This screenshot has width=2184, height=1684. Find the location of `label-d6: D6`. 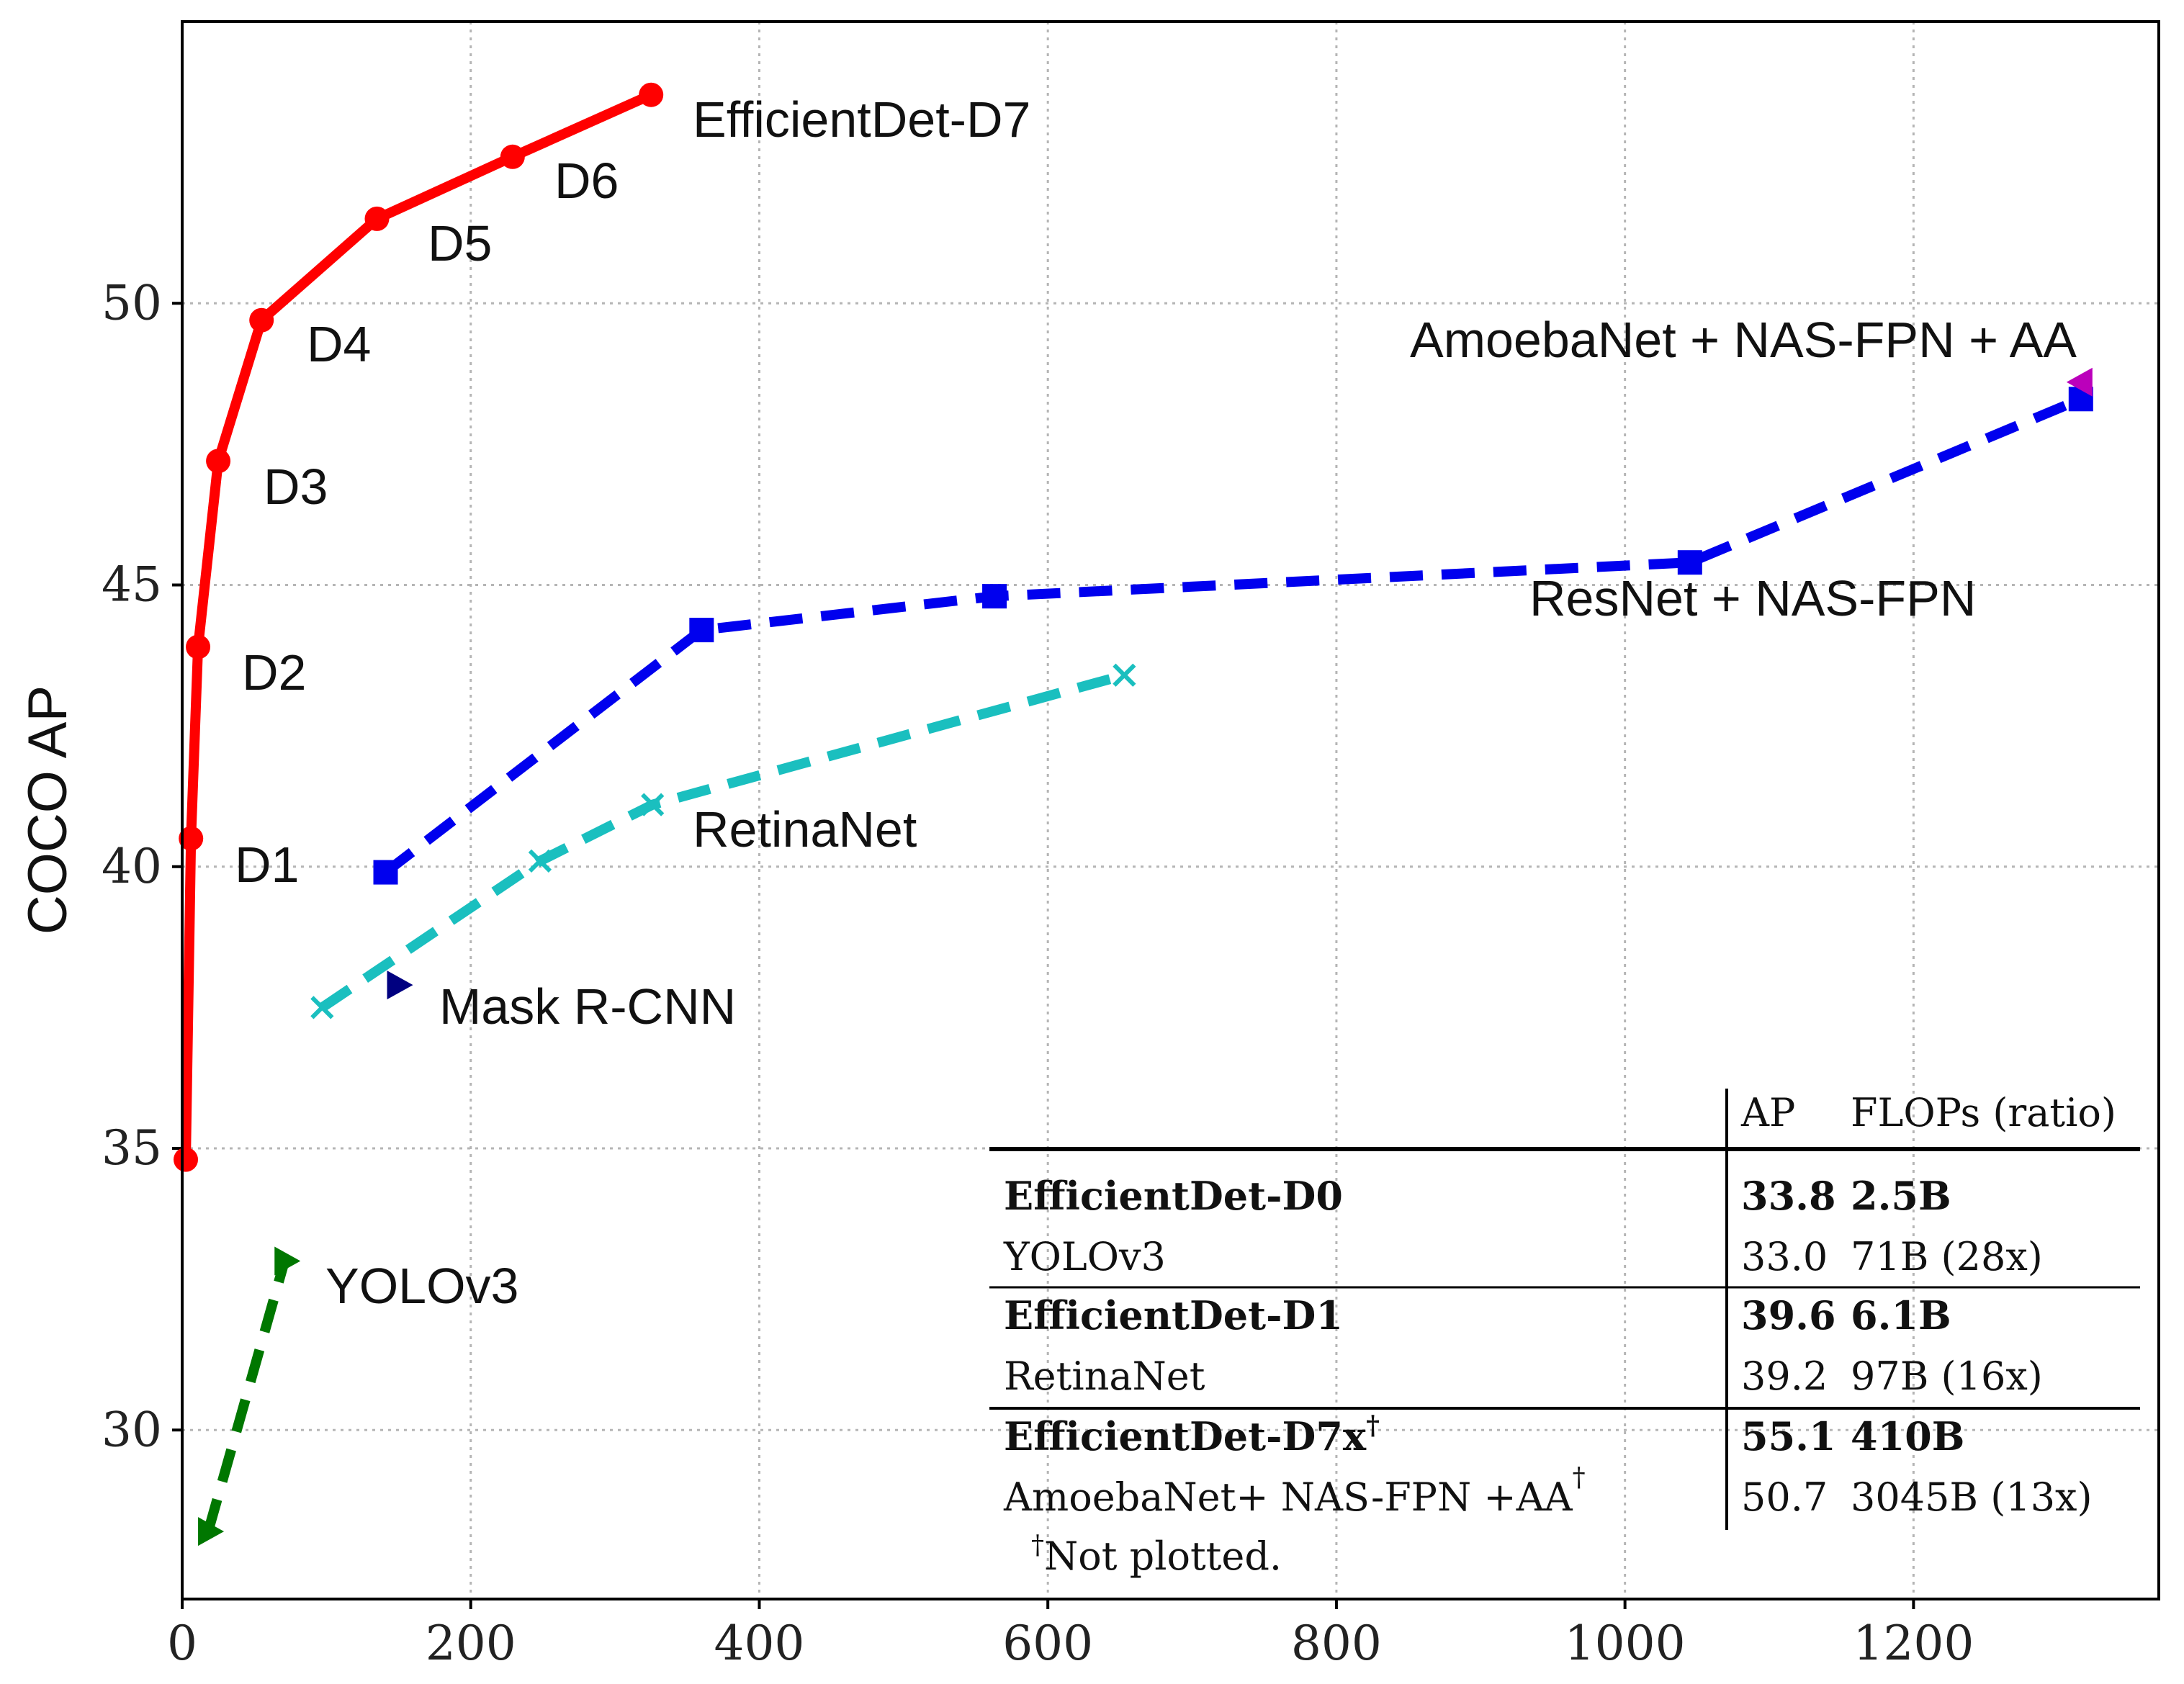

label-d6: D6 is located at coordinates (586, 181).